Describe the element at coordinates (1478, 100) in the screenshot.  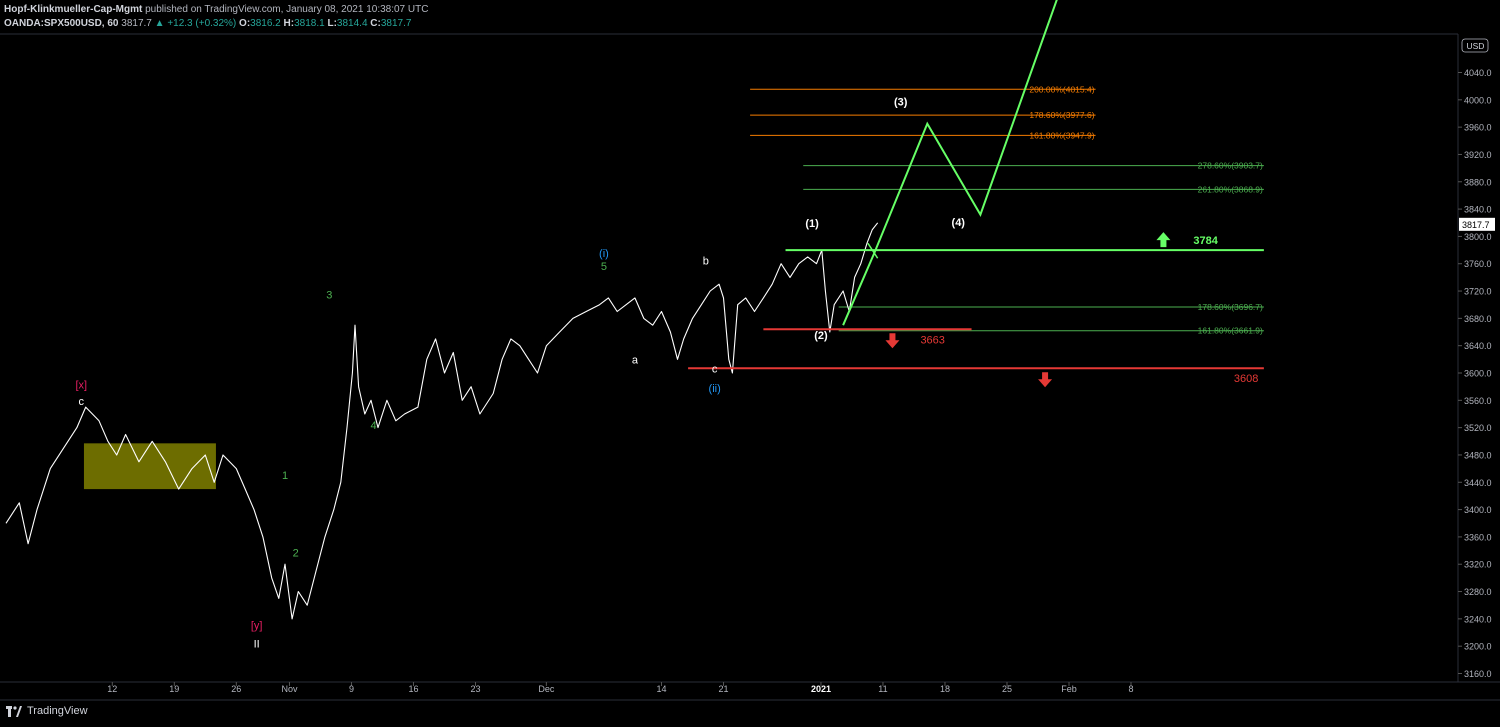
I see `price-axis-label: 4000.0` at that location.